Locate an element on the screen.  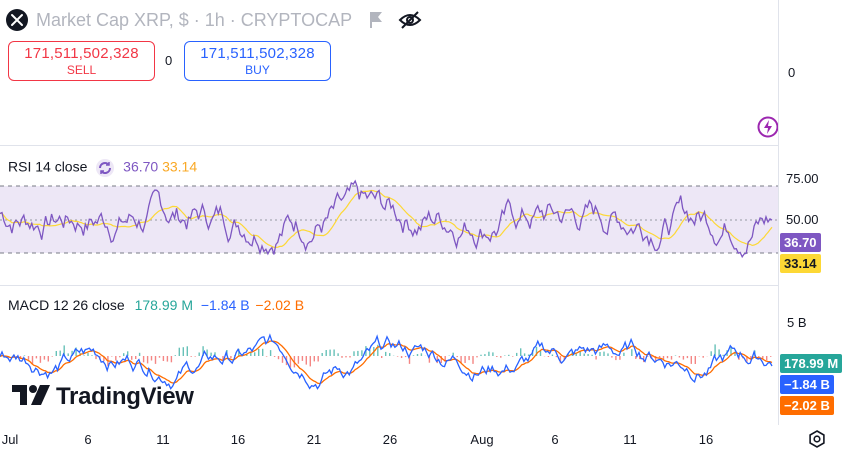
rsi-scale-75: 75.00 is located at coordinates (802, 178).